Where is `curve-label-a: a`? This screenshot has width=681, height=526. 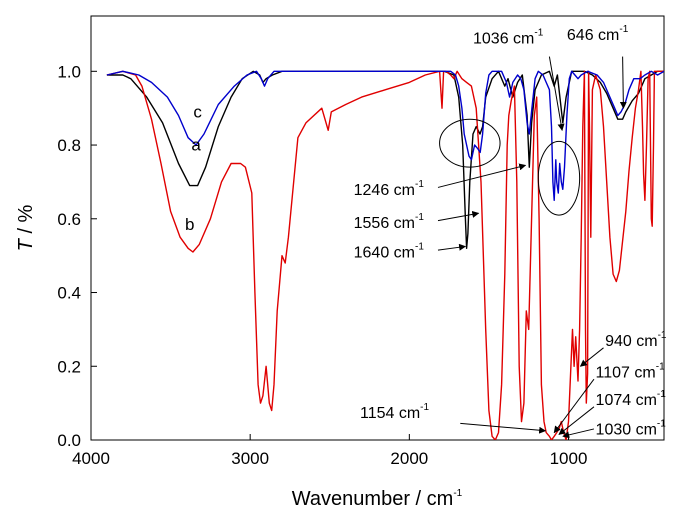
curve-label-a: a is located at coordinates (196, 145).